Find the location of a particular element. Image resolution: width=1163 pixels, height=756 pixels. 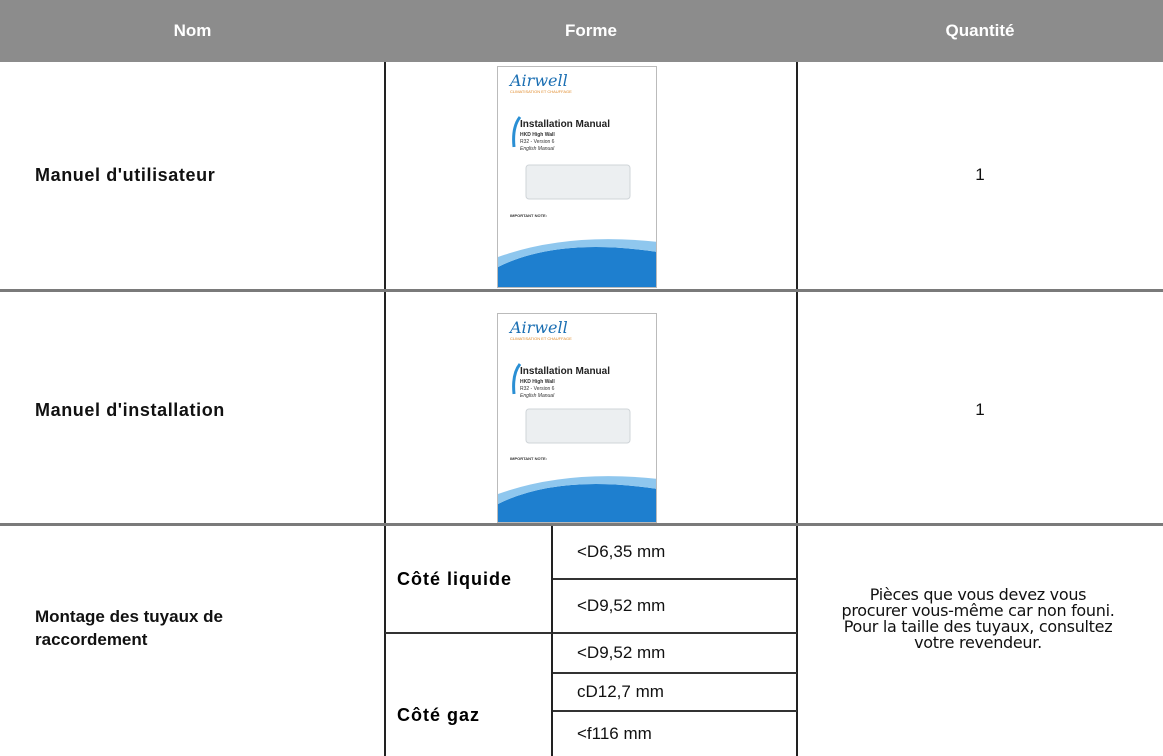

header-cell: Quantité is located at coordinates (980, 31).